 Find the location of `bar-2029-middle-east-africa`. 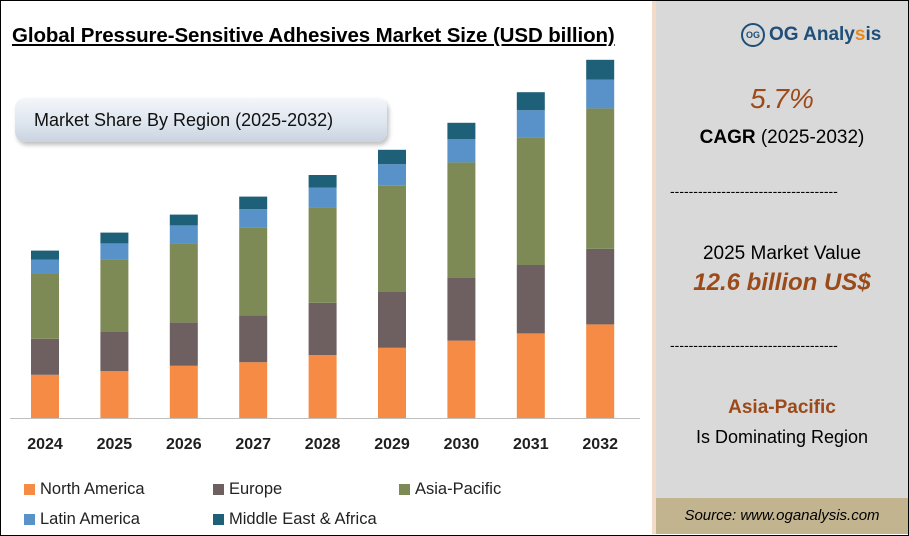

bar-2029-middle-east-africa is located at coordinates (392, 157).